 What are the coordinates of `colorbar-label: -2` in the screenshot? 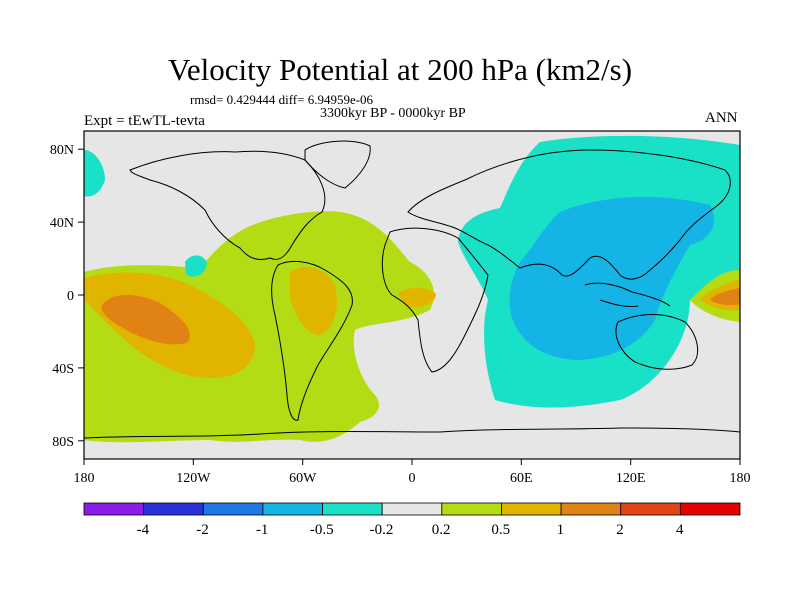 It's located at (202, 530).